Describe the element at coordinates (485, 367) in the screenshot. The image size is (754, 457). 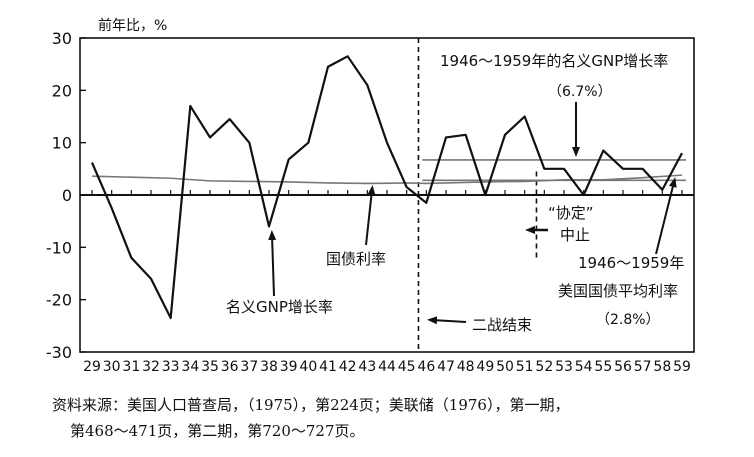
I see `x-tick-label: 49` at that location.